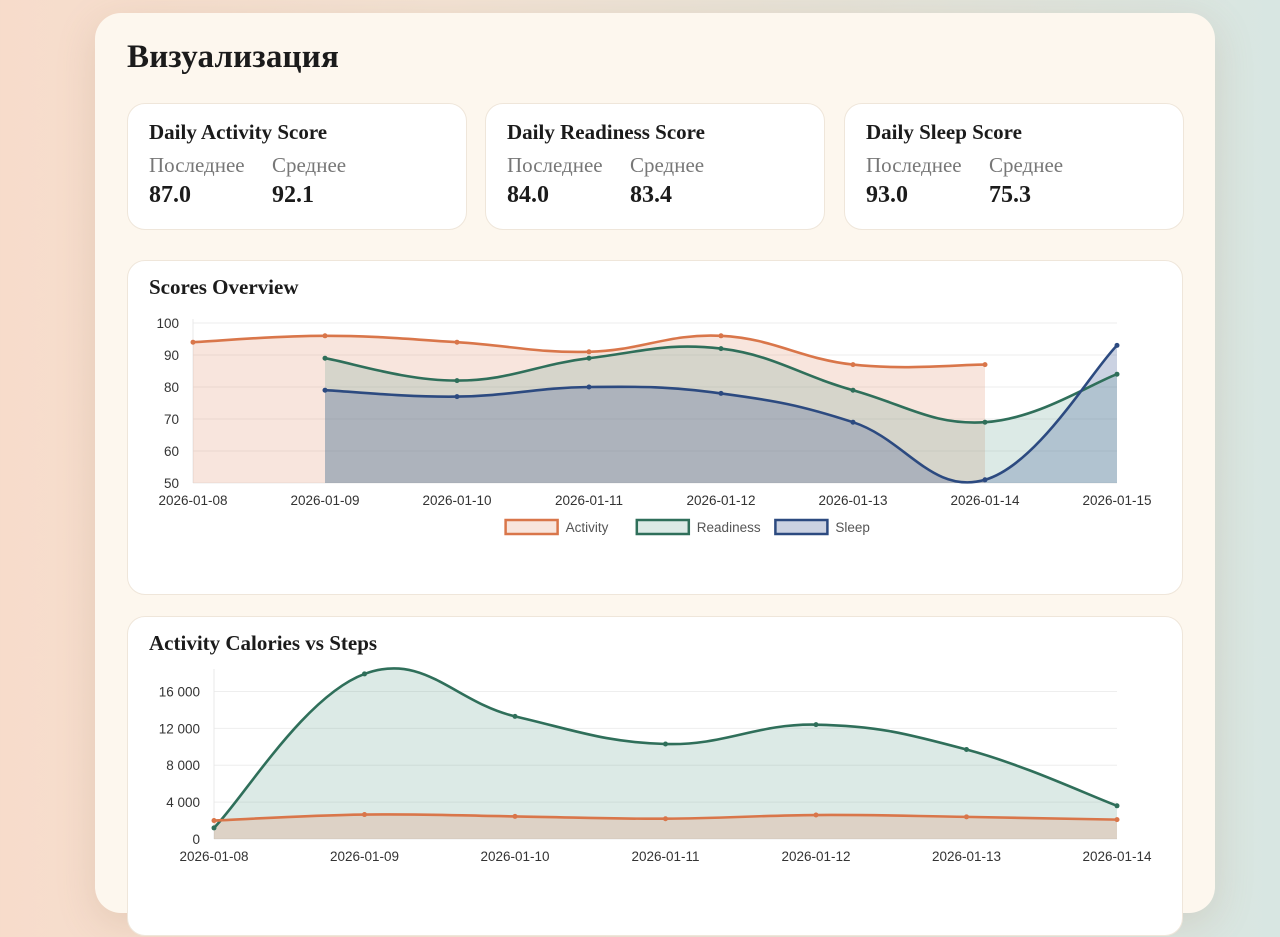 Image resolution: width=1280 pixels, height=937 pixels. Describe the element at coordinates (224, 287) in the screenshot. I see `chart-title: Scores Overview` at that location.